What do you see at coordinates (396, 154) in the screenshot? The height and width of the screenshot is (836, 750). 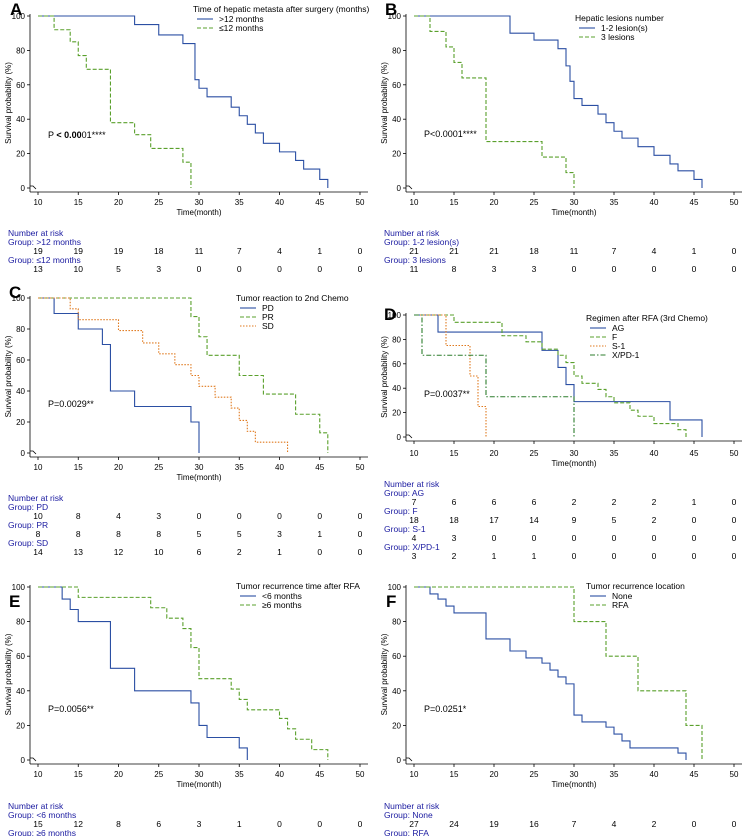 I see `y-tick-label: 20` at bounding box center [396, 154].